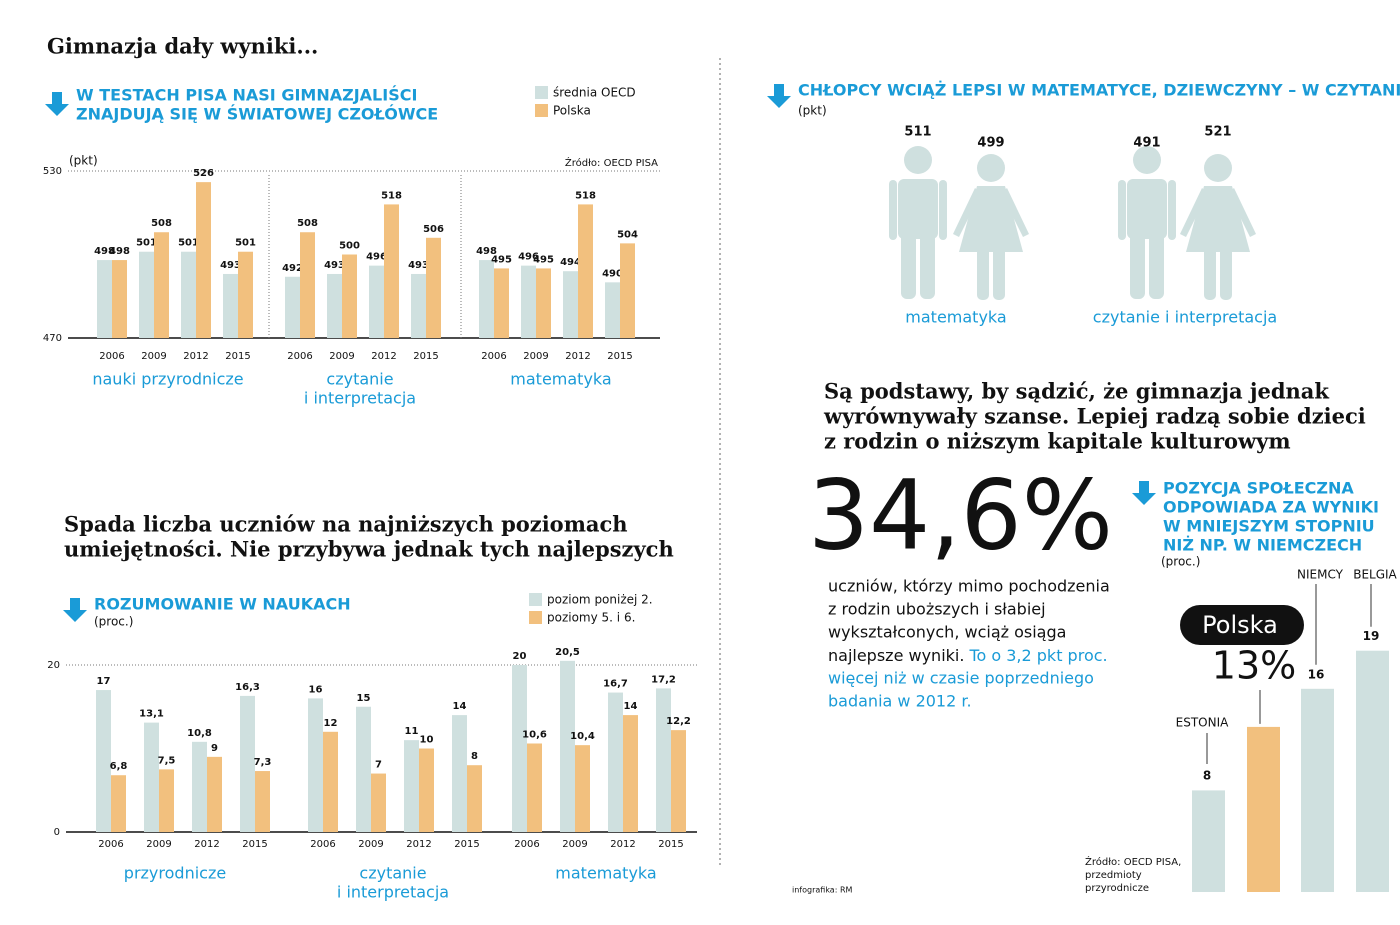  I want to click on source: przedmioty, so click(1113, 875).